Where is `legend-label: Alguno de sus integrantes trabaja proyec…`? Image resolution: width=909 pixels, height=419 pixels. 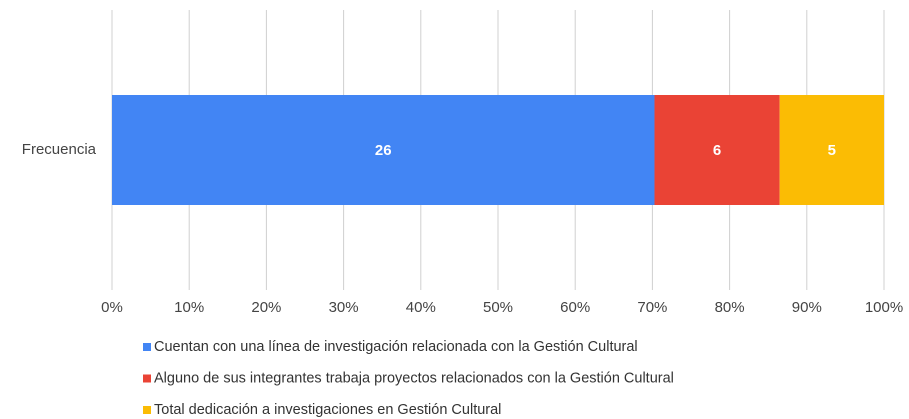
legend-label: Alguno de sus integrantes trabaja proyec… is located at coordinates (414, 378).